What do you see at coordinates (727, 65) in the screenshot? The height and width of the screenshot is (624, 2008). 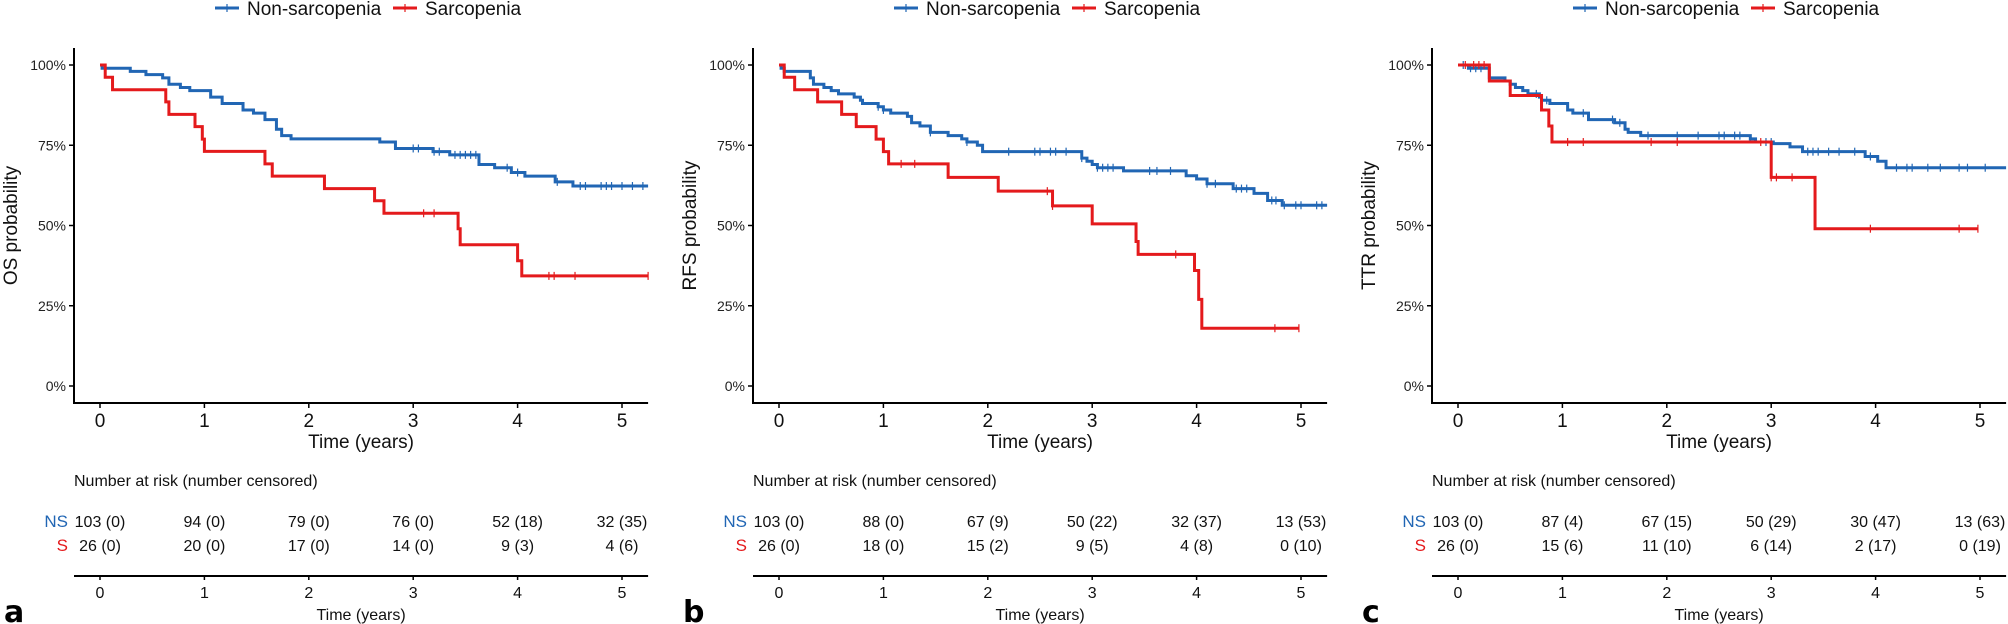 I see `y-tick-label: 100%` at bounding box center [727, 65].